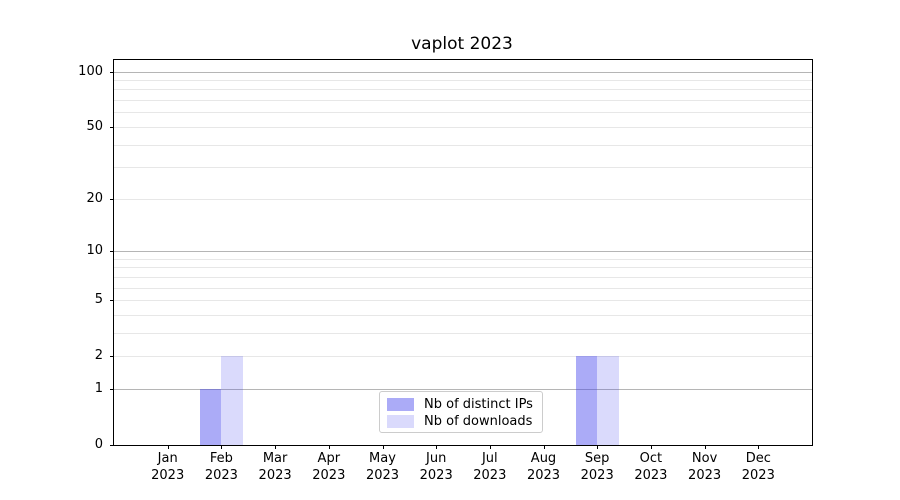  What do you see at coordinates (463, 101) in the screenshot?
I see `gridline-minor-y70` at bounding box center [463, 101].